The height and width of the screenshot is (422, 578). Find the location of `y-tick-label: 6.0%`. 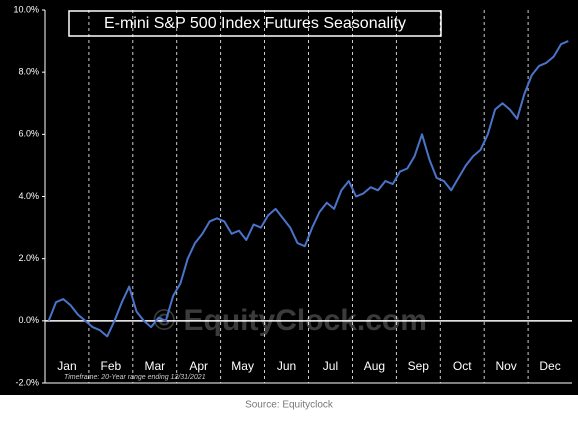

y-tick-label: 6.0% is located at coordinates (28, 134).